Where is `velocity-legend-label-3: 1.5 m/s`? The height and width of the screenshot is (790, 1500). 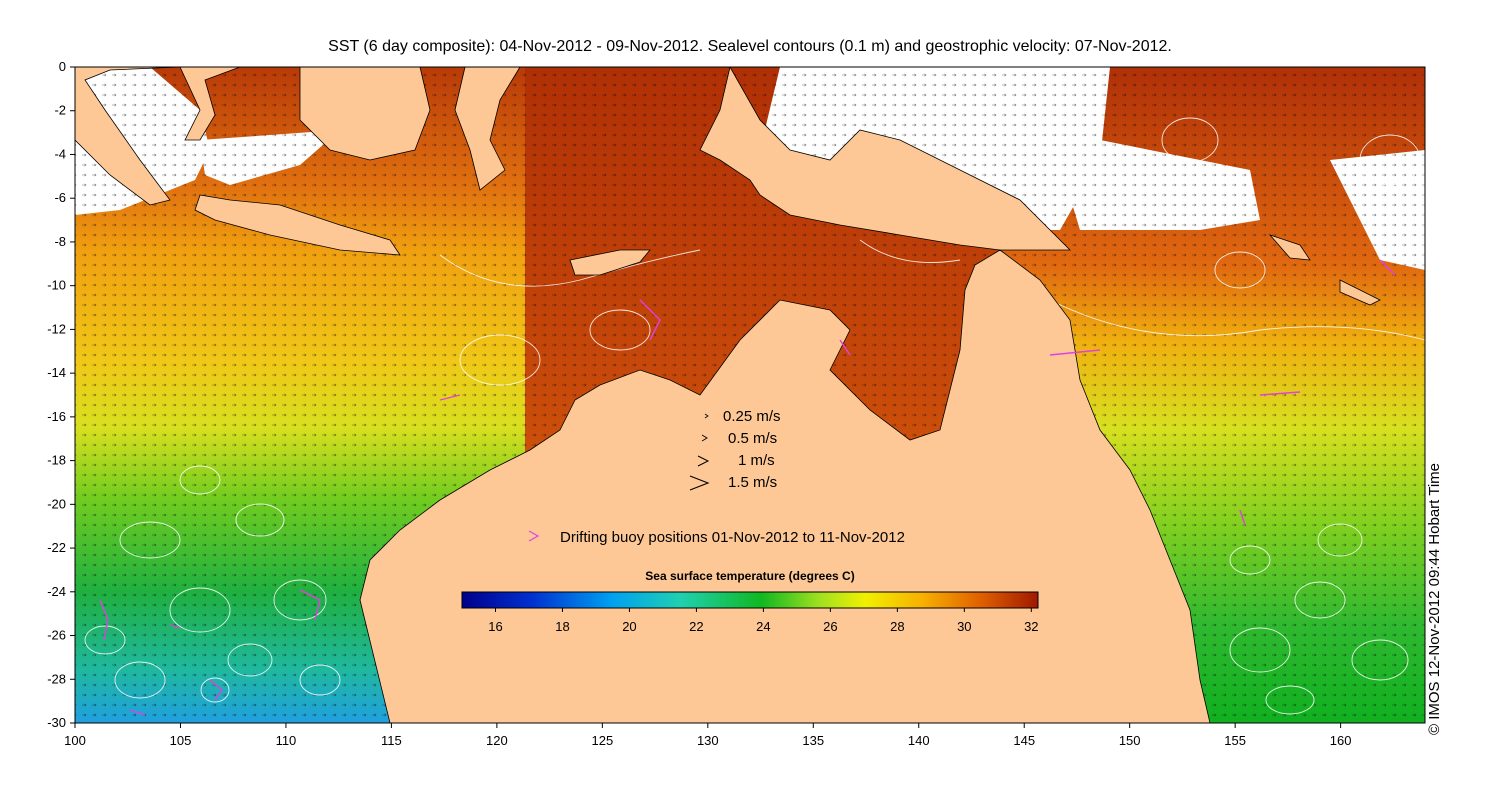
velocity-legend-label-3: 1.5 m/s is located at coordinates (752, 482).